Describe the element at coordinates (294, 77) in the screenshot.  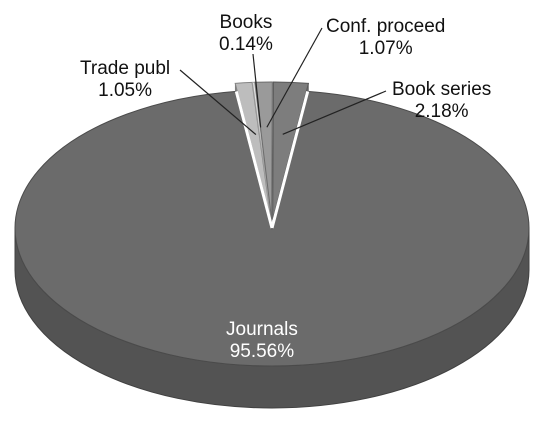
I see `leader-conf-proceed` at that location.